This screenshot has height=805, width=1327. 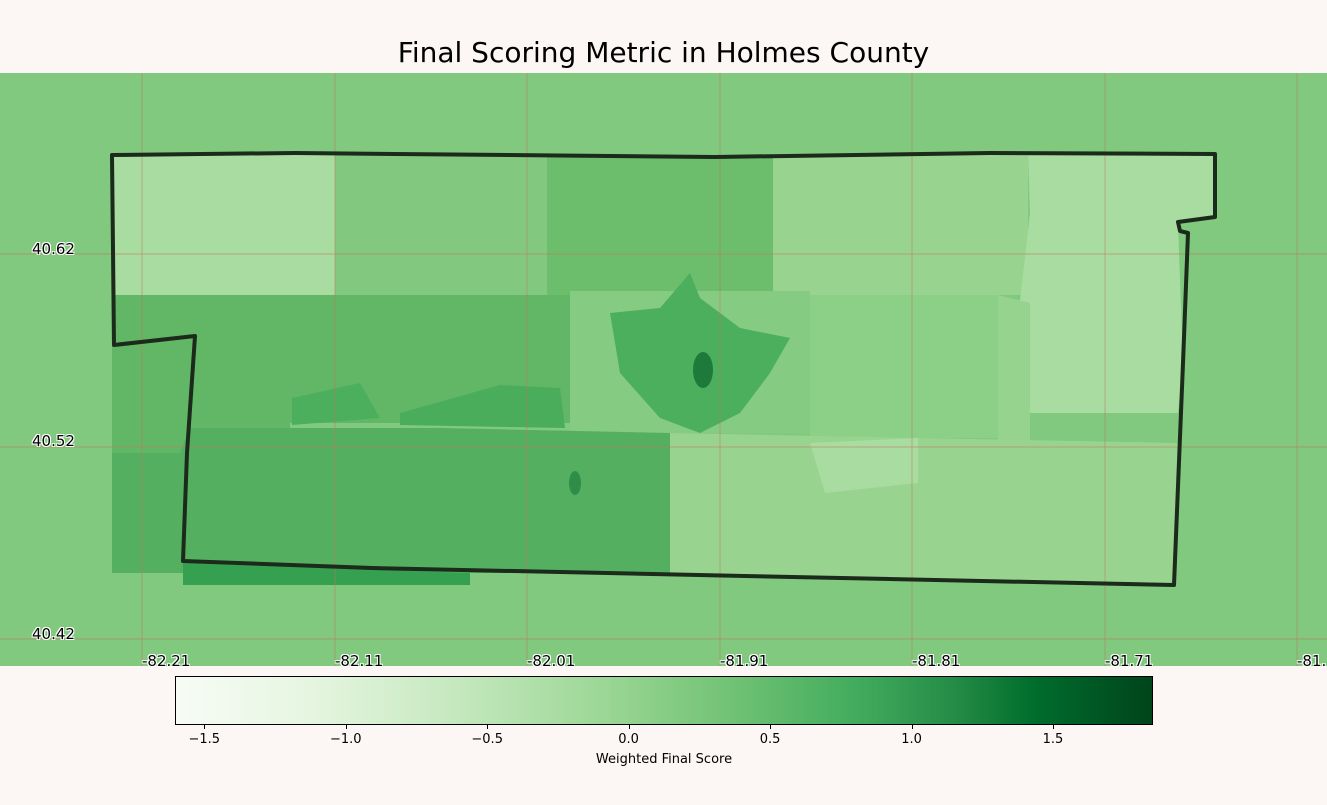 What do you see at coordinates (336, 404) in the screenshot?
I see `region-creek` at bounding box center [336, 404].